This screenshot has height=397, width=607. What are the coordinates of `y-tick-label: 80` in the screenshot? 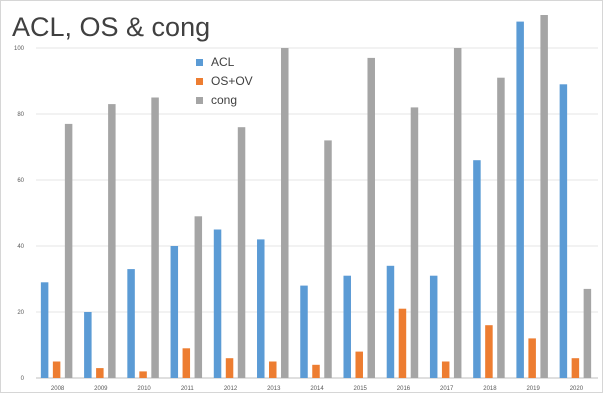 It's located at (20, 115).